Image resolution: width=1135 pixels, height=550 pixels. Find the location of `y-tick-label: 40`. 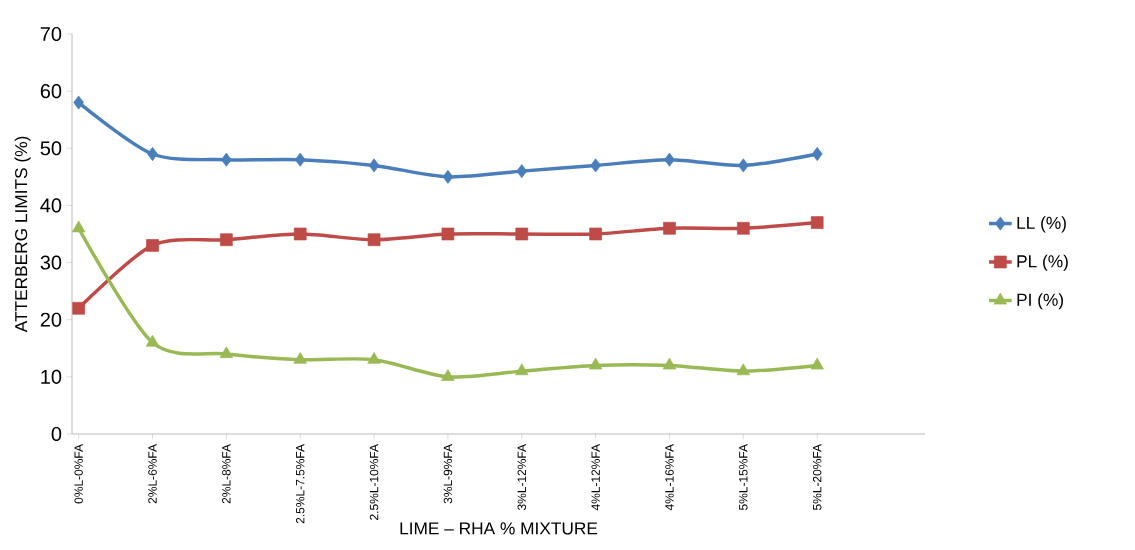

y-tick-label: 40 is located at coordinates (51, 205).